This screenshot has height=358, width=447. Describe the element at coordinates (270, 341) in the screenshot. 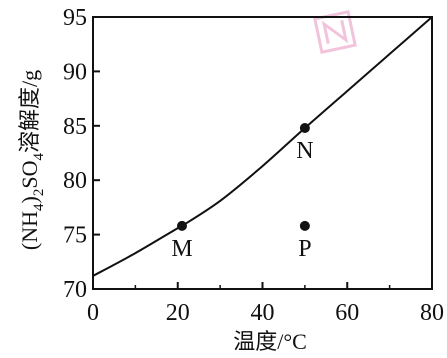

I see `x-axis-label: 温度/°C` at that location.